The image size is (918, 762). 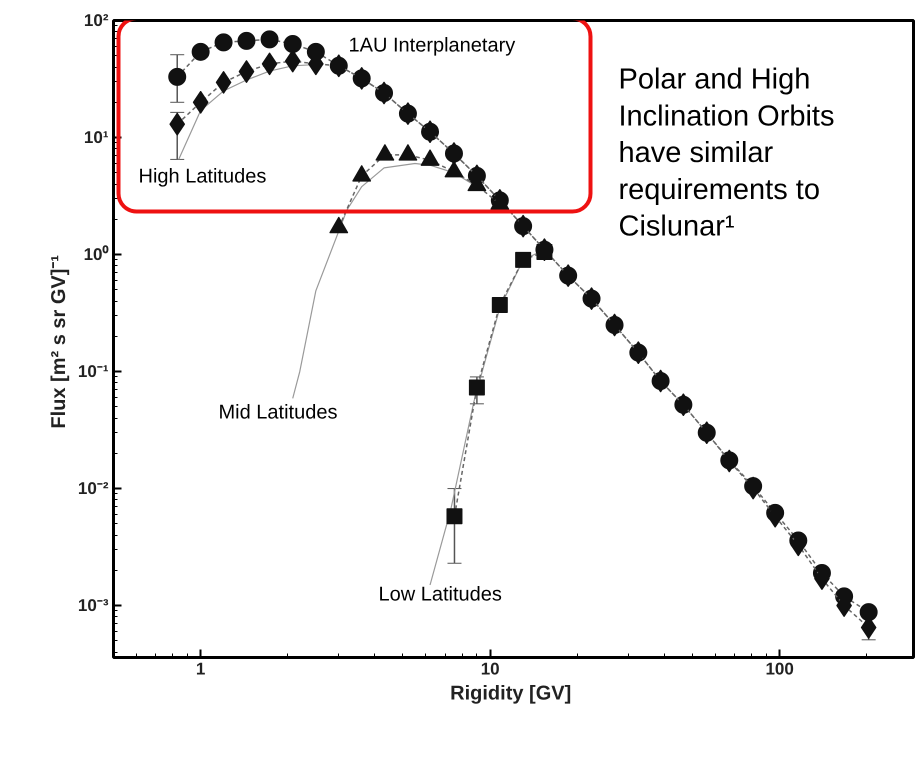 What do you see at coordinates (490, 669) in the screenshot?
I see `x-tick-label: 10` at bounding box center [490, 669].